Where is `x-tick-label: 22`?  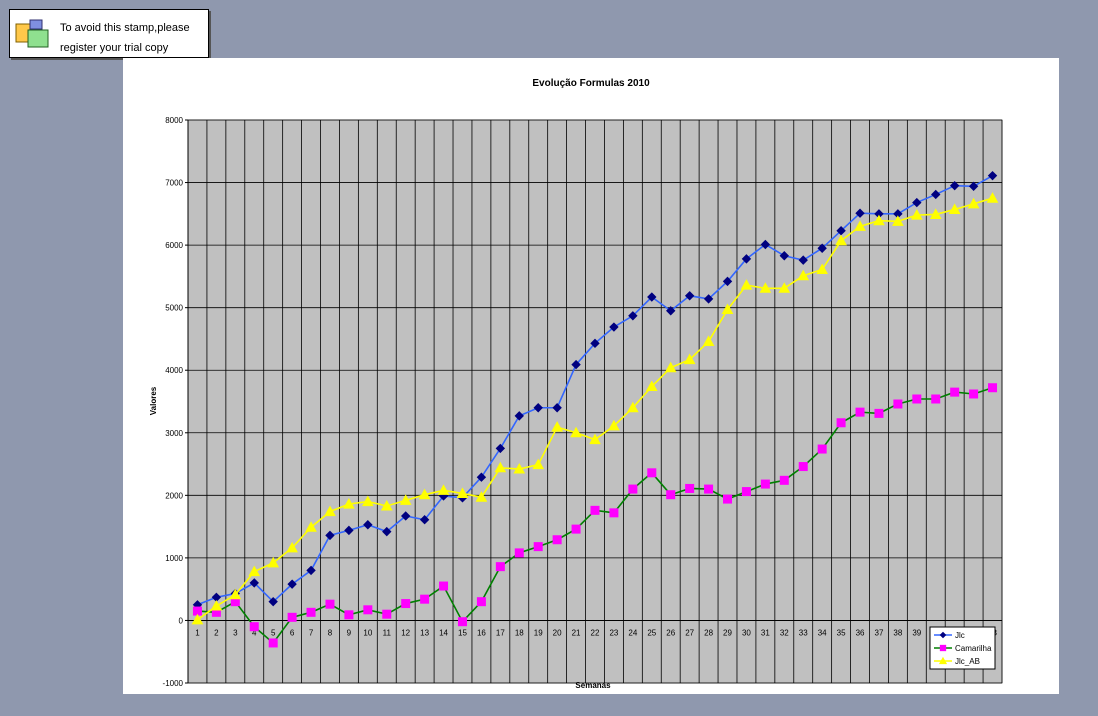 x-tick-label: 22 is located at coordinates (595, 632).